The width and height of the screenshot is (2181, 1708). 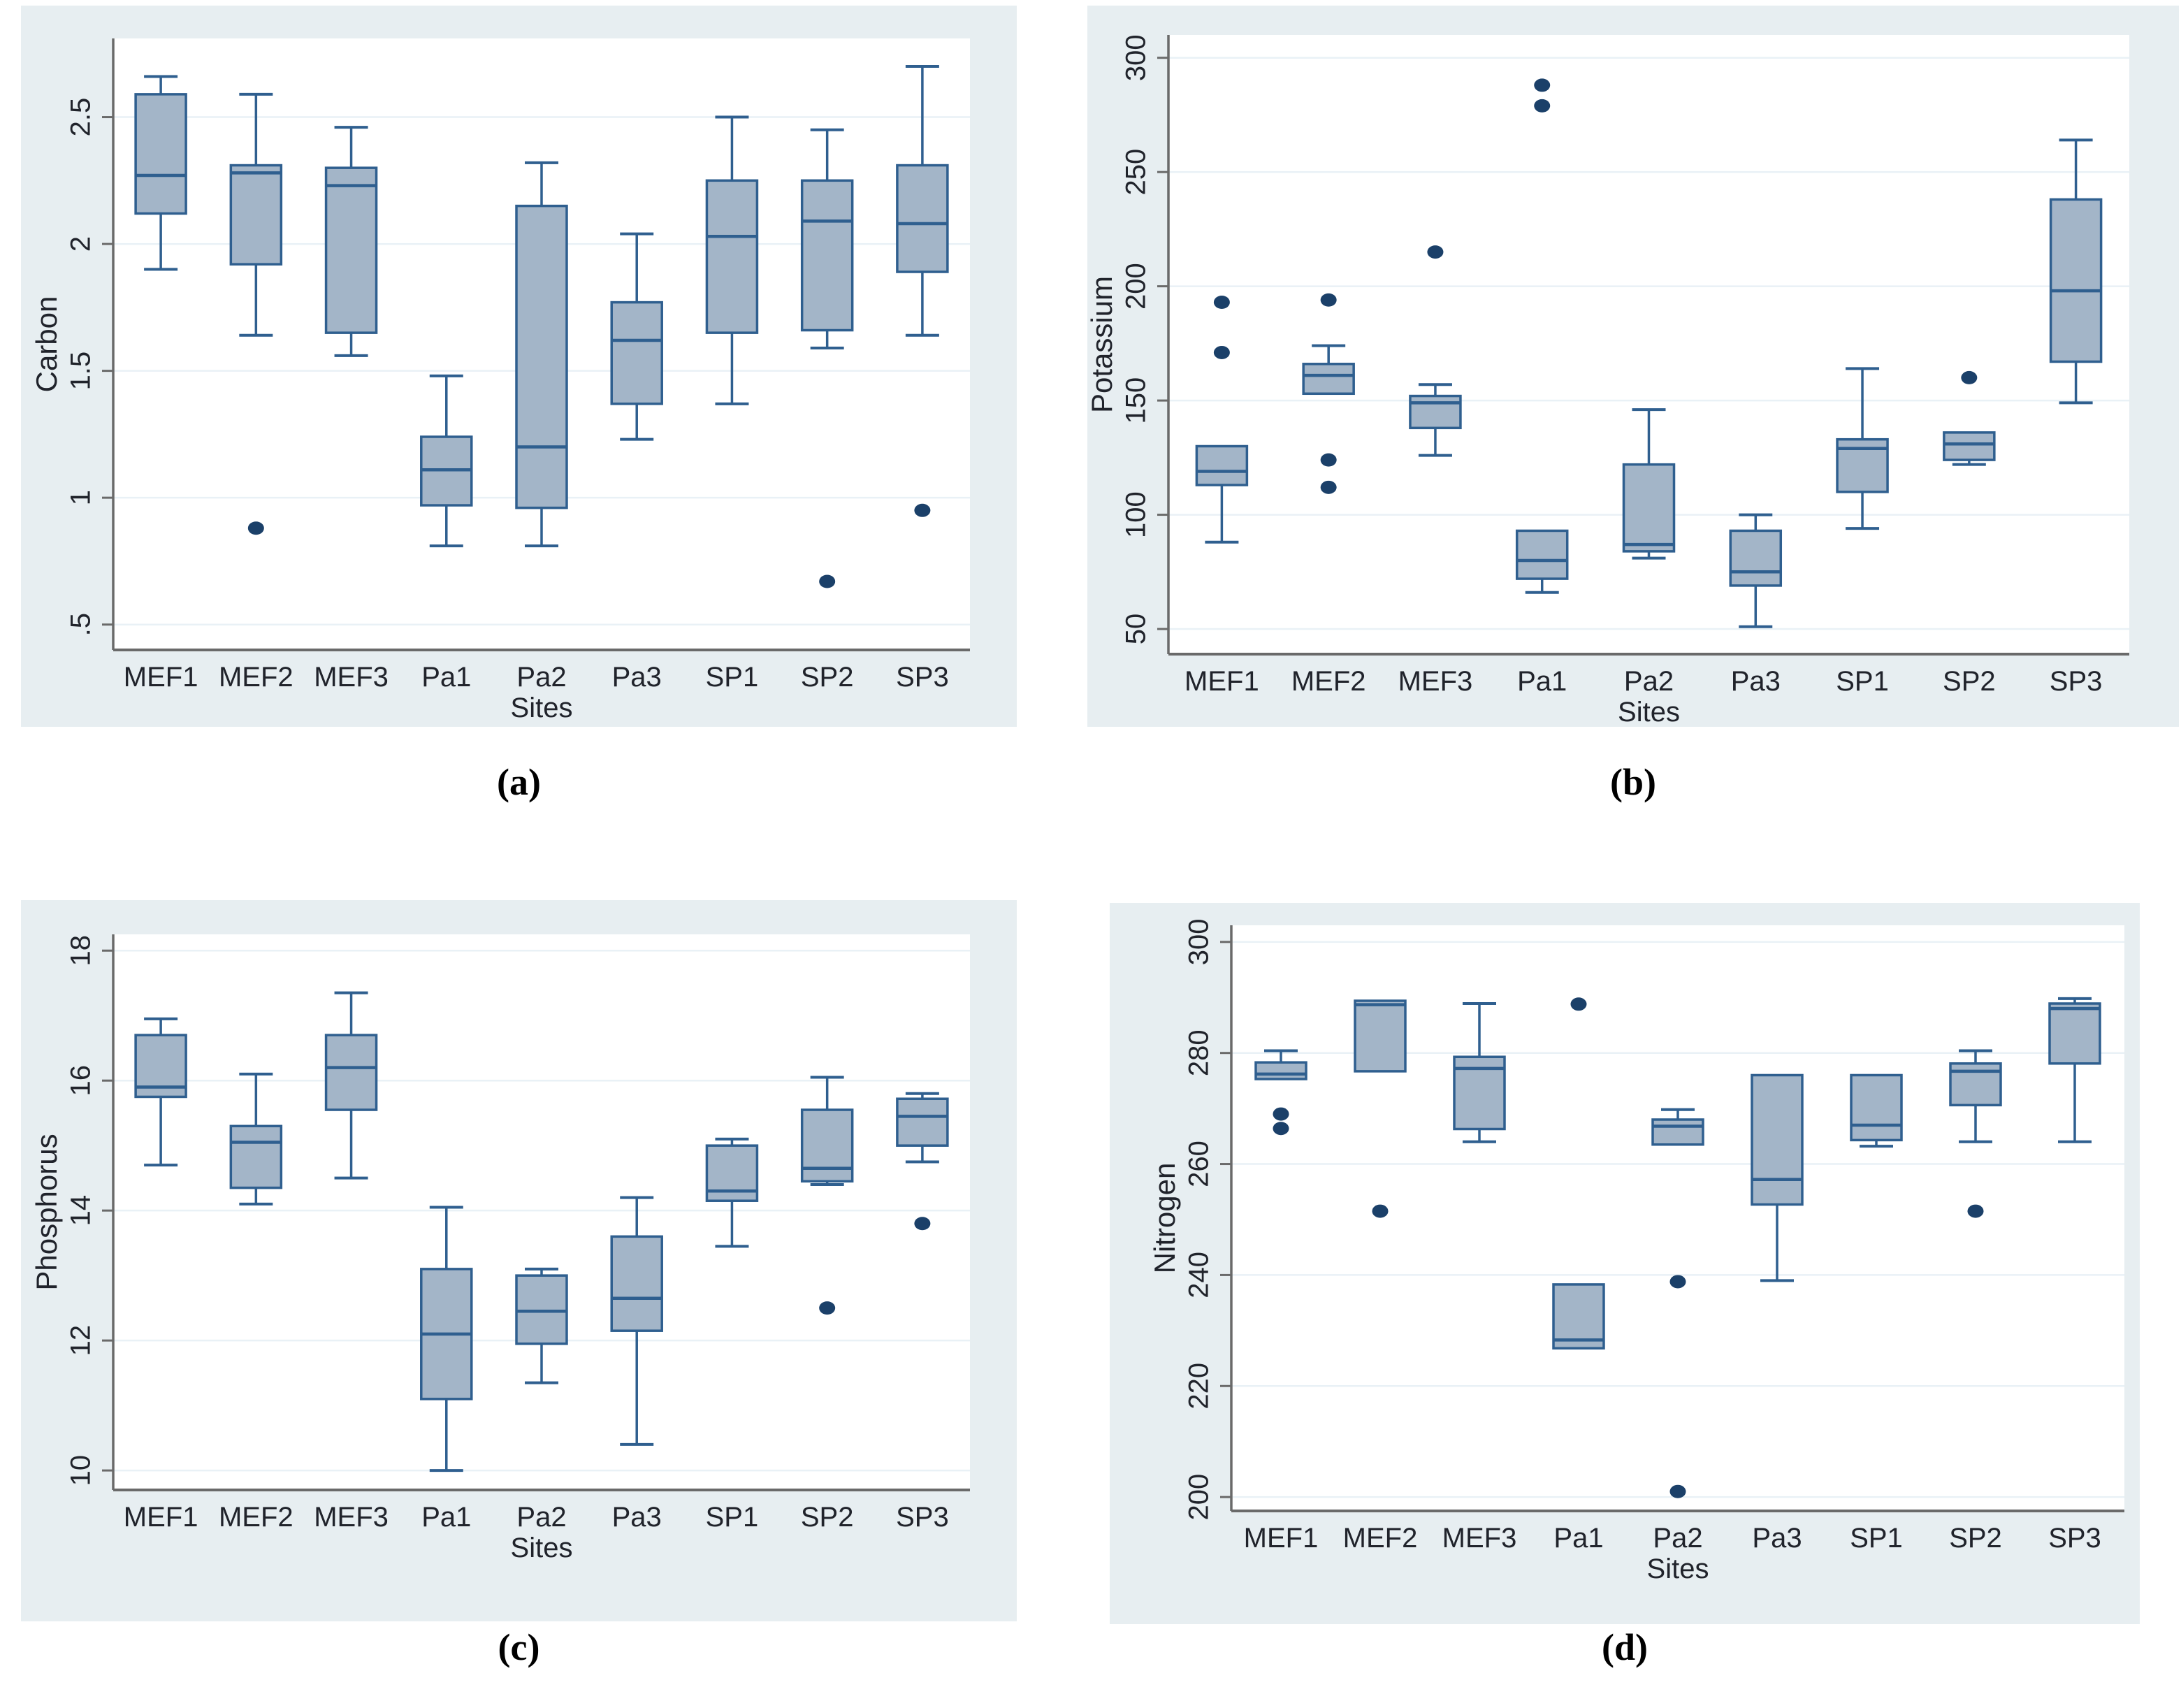 What do you see at coordinates (1633, 782) in the screenshot?
I see `caption-panel-b: (b)` at bounding box center [1633, 782].